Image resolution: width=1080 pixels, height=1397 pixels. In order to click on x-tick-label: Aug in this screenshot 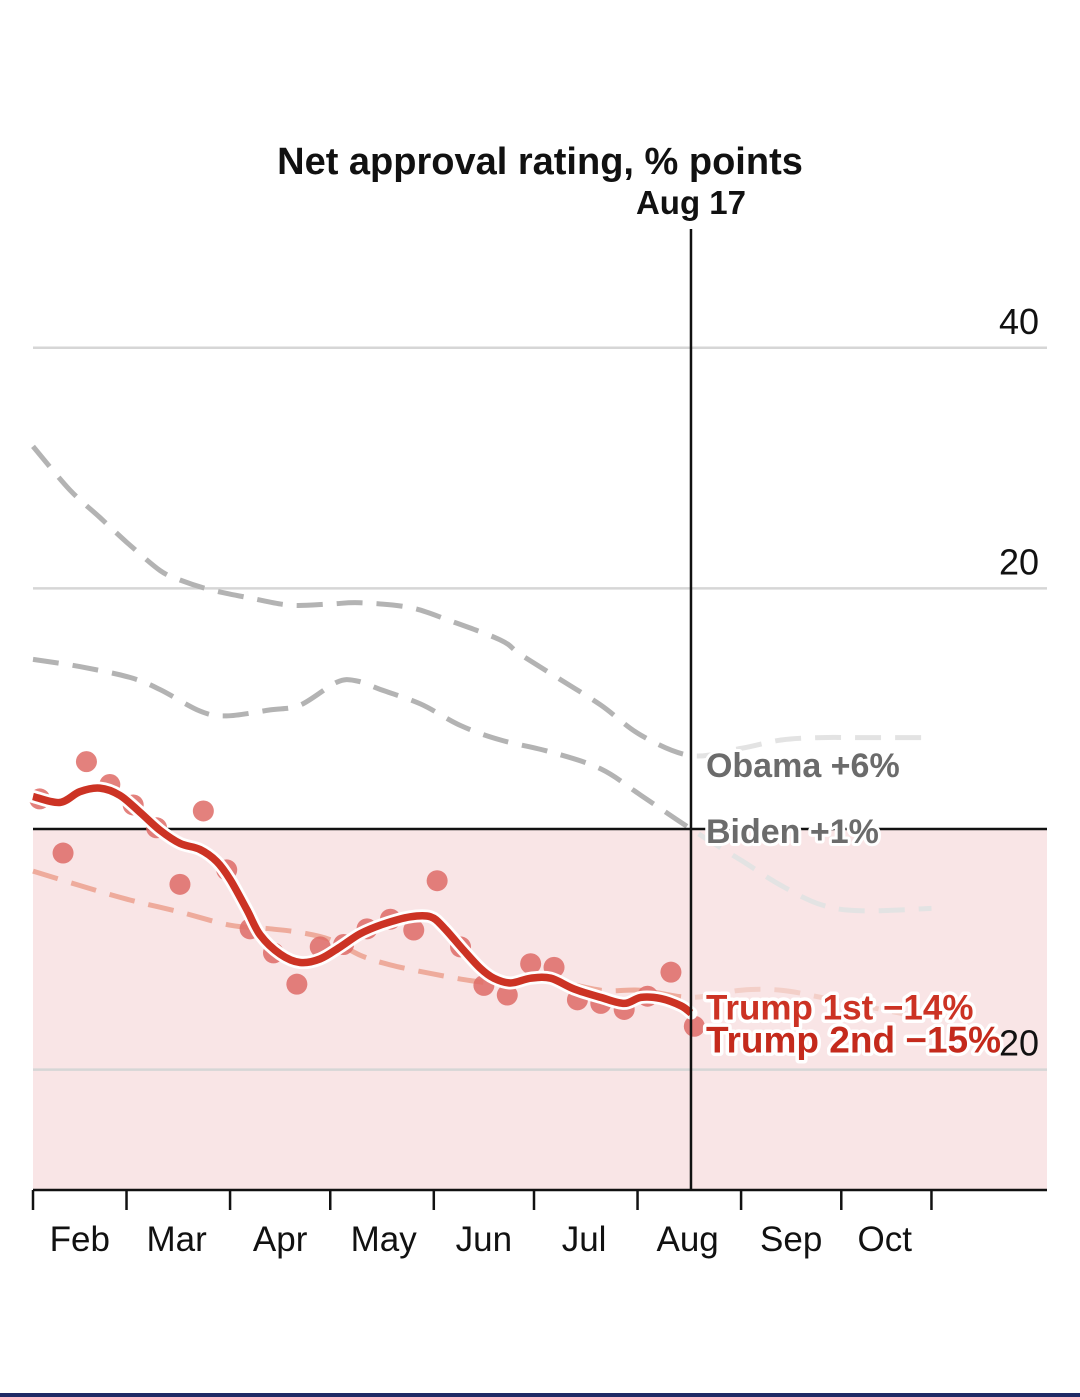, I will do `click(687, 1239)`.